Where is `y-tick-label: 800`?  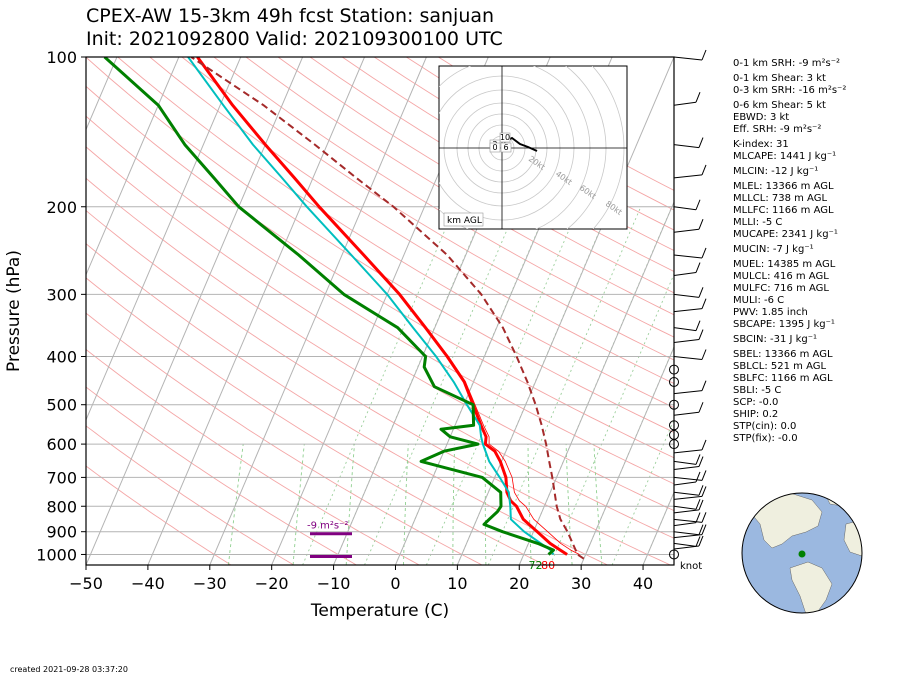
y-tick-label: 800 is located at coordinates (61, 506).